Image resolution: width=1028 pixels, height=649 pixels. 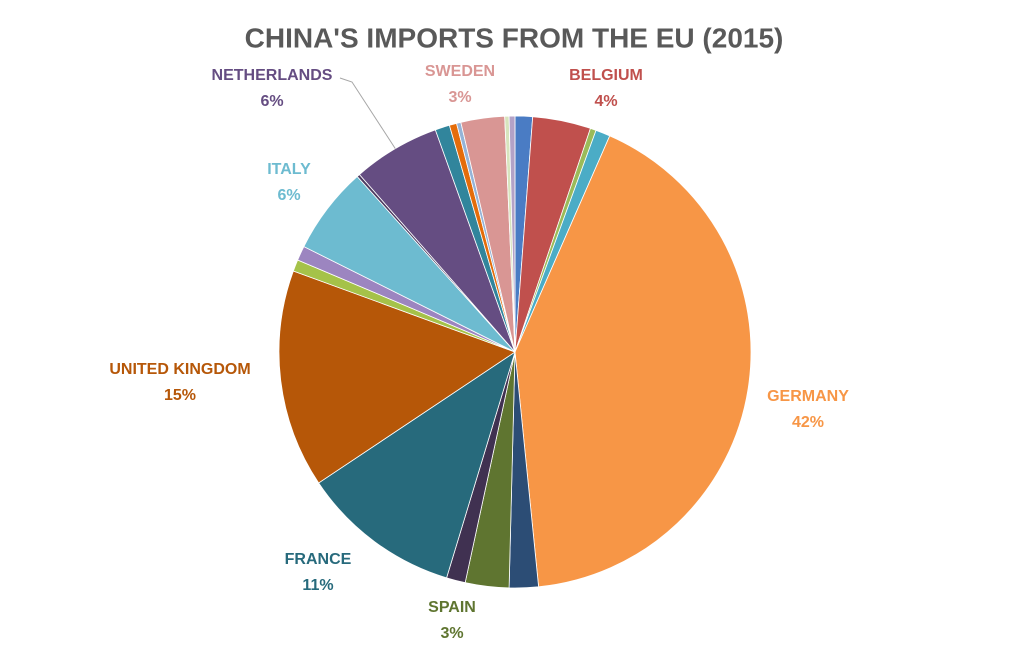 I want to click on leader-line, so click(x=367, y=113).